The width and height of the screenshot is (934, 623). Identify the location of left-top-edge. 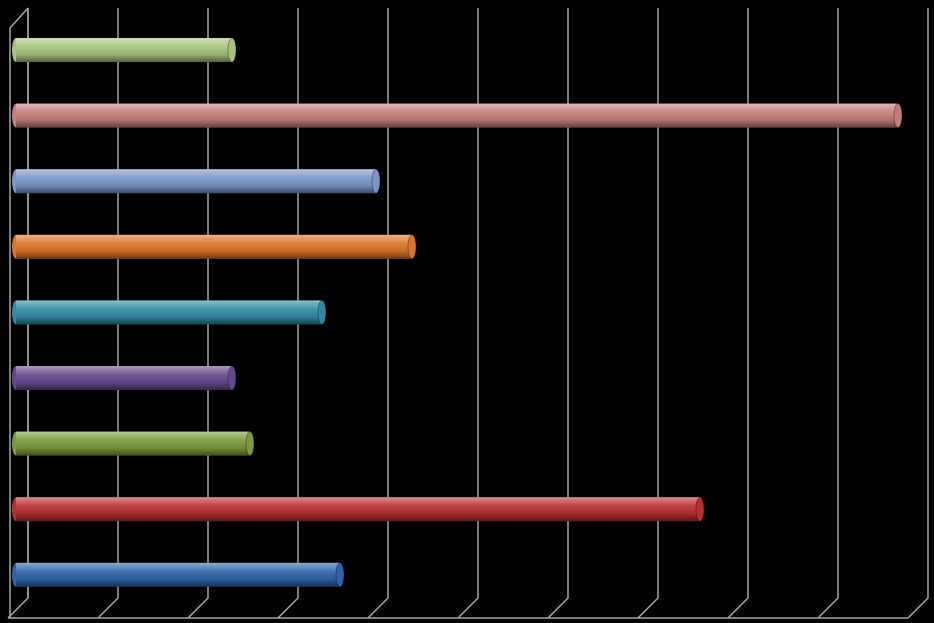
(19, 18).